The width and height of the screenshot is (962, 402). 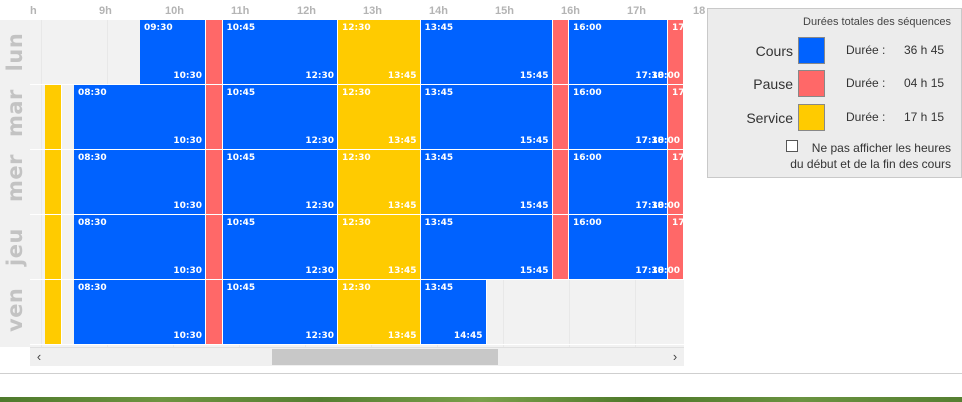 What do you see at coordinates (865, 50) in the screenshot?
I see `duration-label: Durée :` at bounding box center [865, 50].